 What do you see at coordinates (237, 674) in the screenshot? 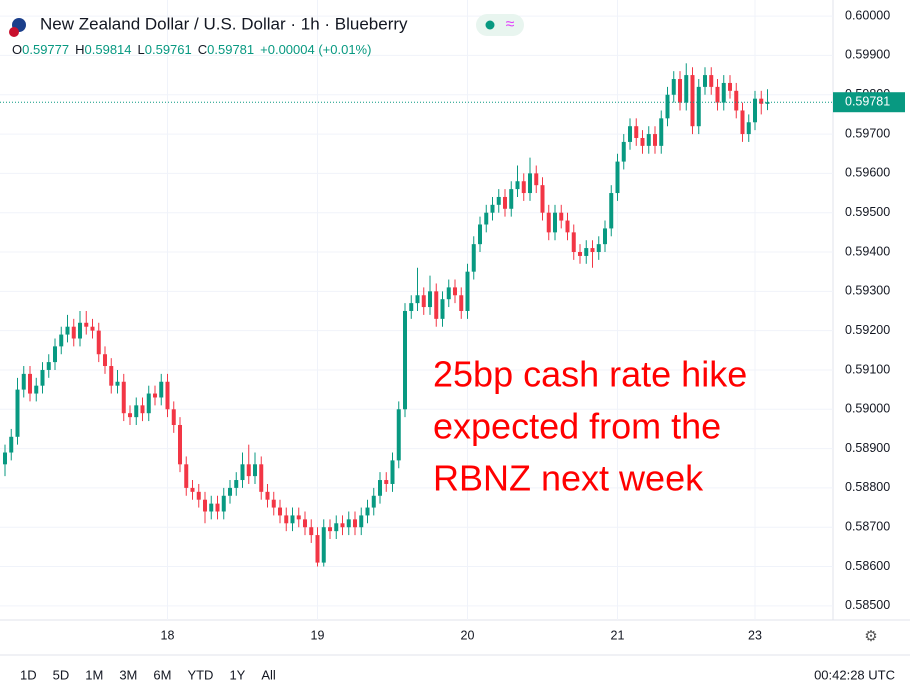
I see `range-button: 1Y` at bounding box center [237, 674].